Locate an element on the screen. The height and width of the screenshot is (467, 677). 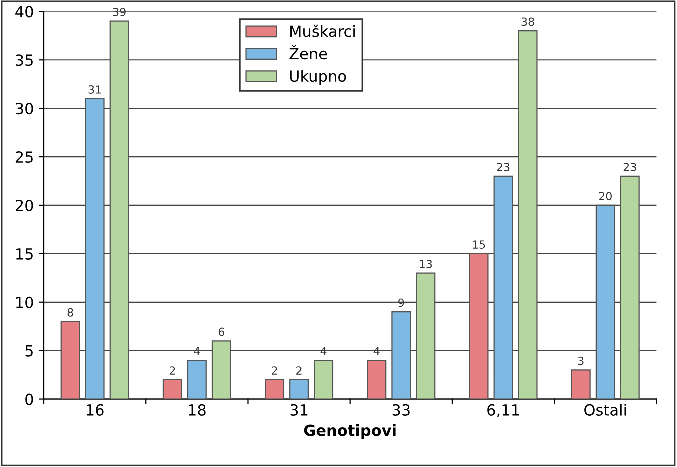
x-tick-label: 33 is located at coordinates (401, 410).